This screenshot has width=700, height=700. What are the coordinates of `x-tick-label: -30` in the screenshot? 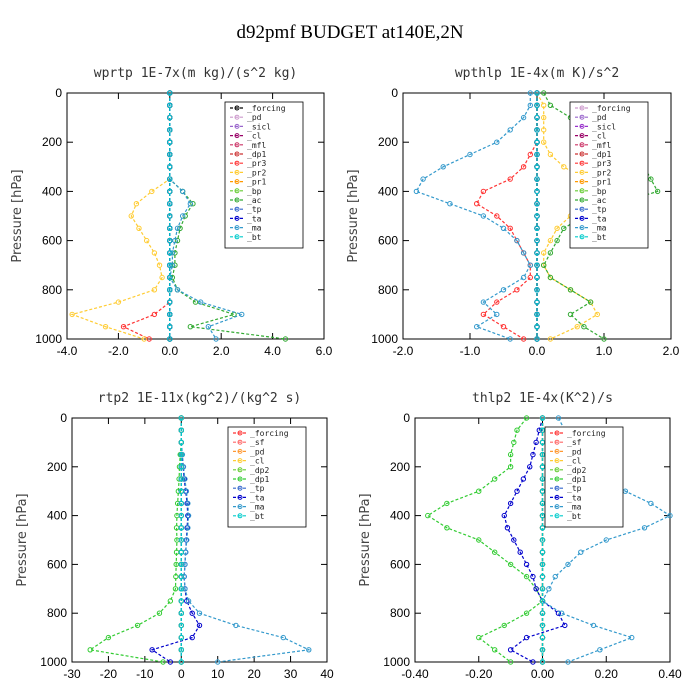 It's located at (72, 674).